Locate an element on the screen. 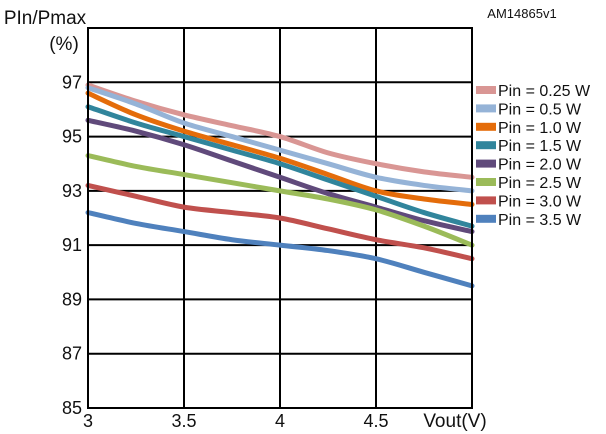 This screenshot has height=434, width=606. legend-label: Pin = 0.25 W is located at coordinates (544, 91).